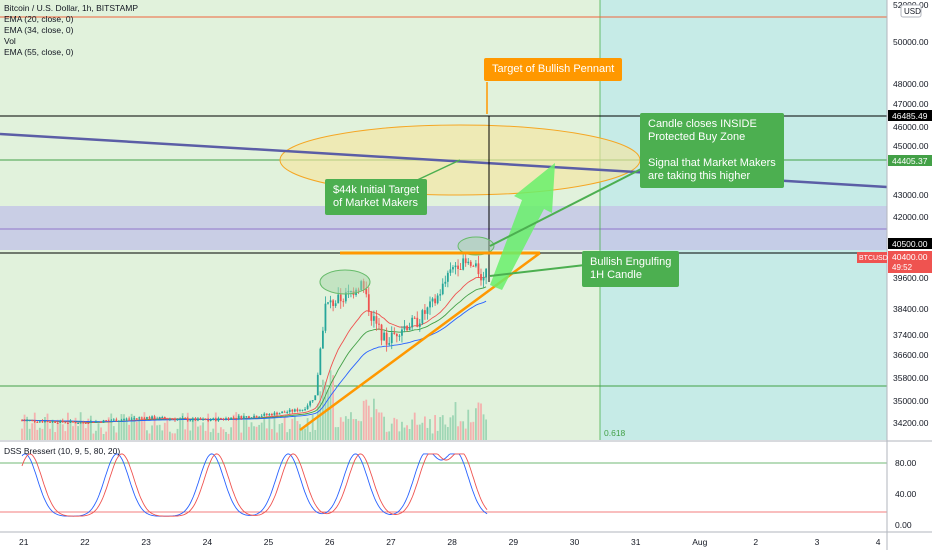 The height and width of the screenshot is (550, 932). What do you see at coordinates (450, 542) in the screenshot?
I see `time-axis: 21 22 23 24 25 26 27 28 29 30 31 Aug 2 3 4` at bounding box center [450, 542].